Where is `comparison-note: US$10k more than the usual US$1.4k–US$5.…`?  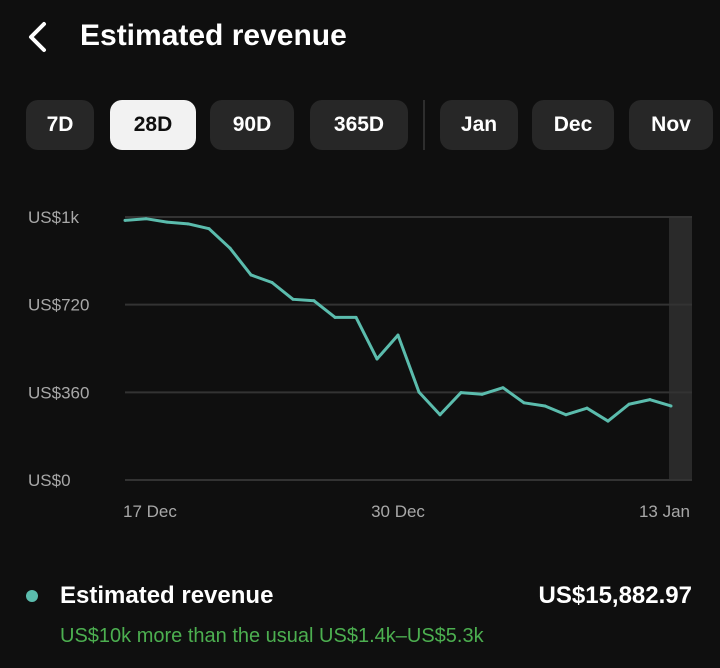 comparison-note: US$10k more than the usual US$1.4k–US$5.… is located at coordinates (272, 636).